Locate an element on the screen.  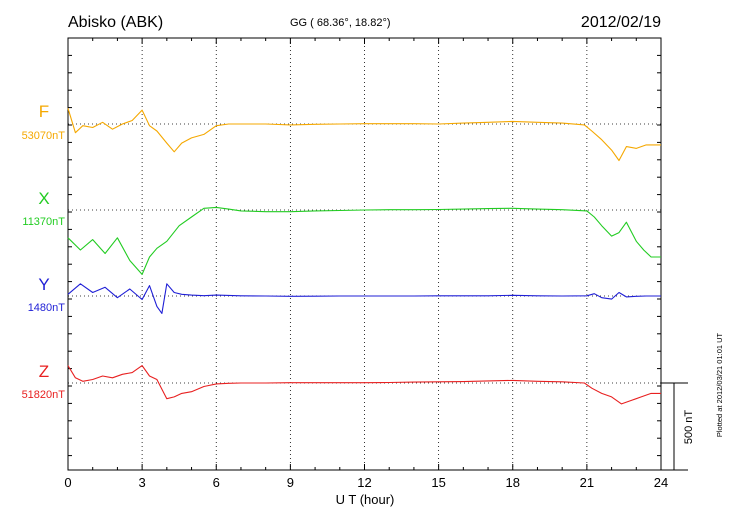
x-tick-label: 3 is located at coordinates (142, 482).